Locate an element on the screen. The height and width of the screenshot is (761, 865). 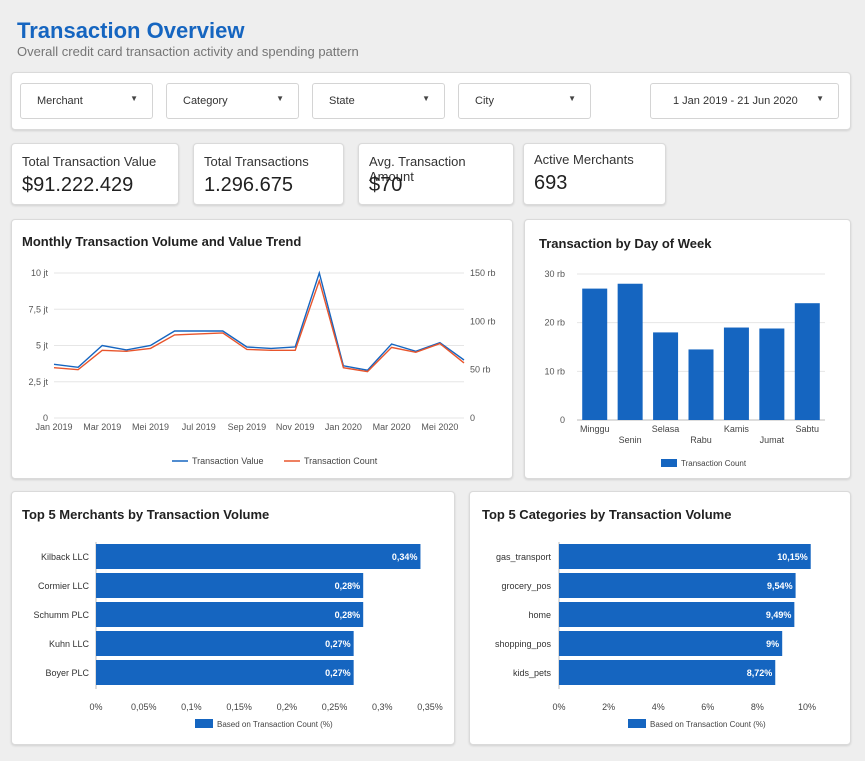
chart-title: Transaction by Day of Week is located at coordinates (625, 243).